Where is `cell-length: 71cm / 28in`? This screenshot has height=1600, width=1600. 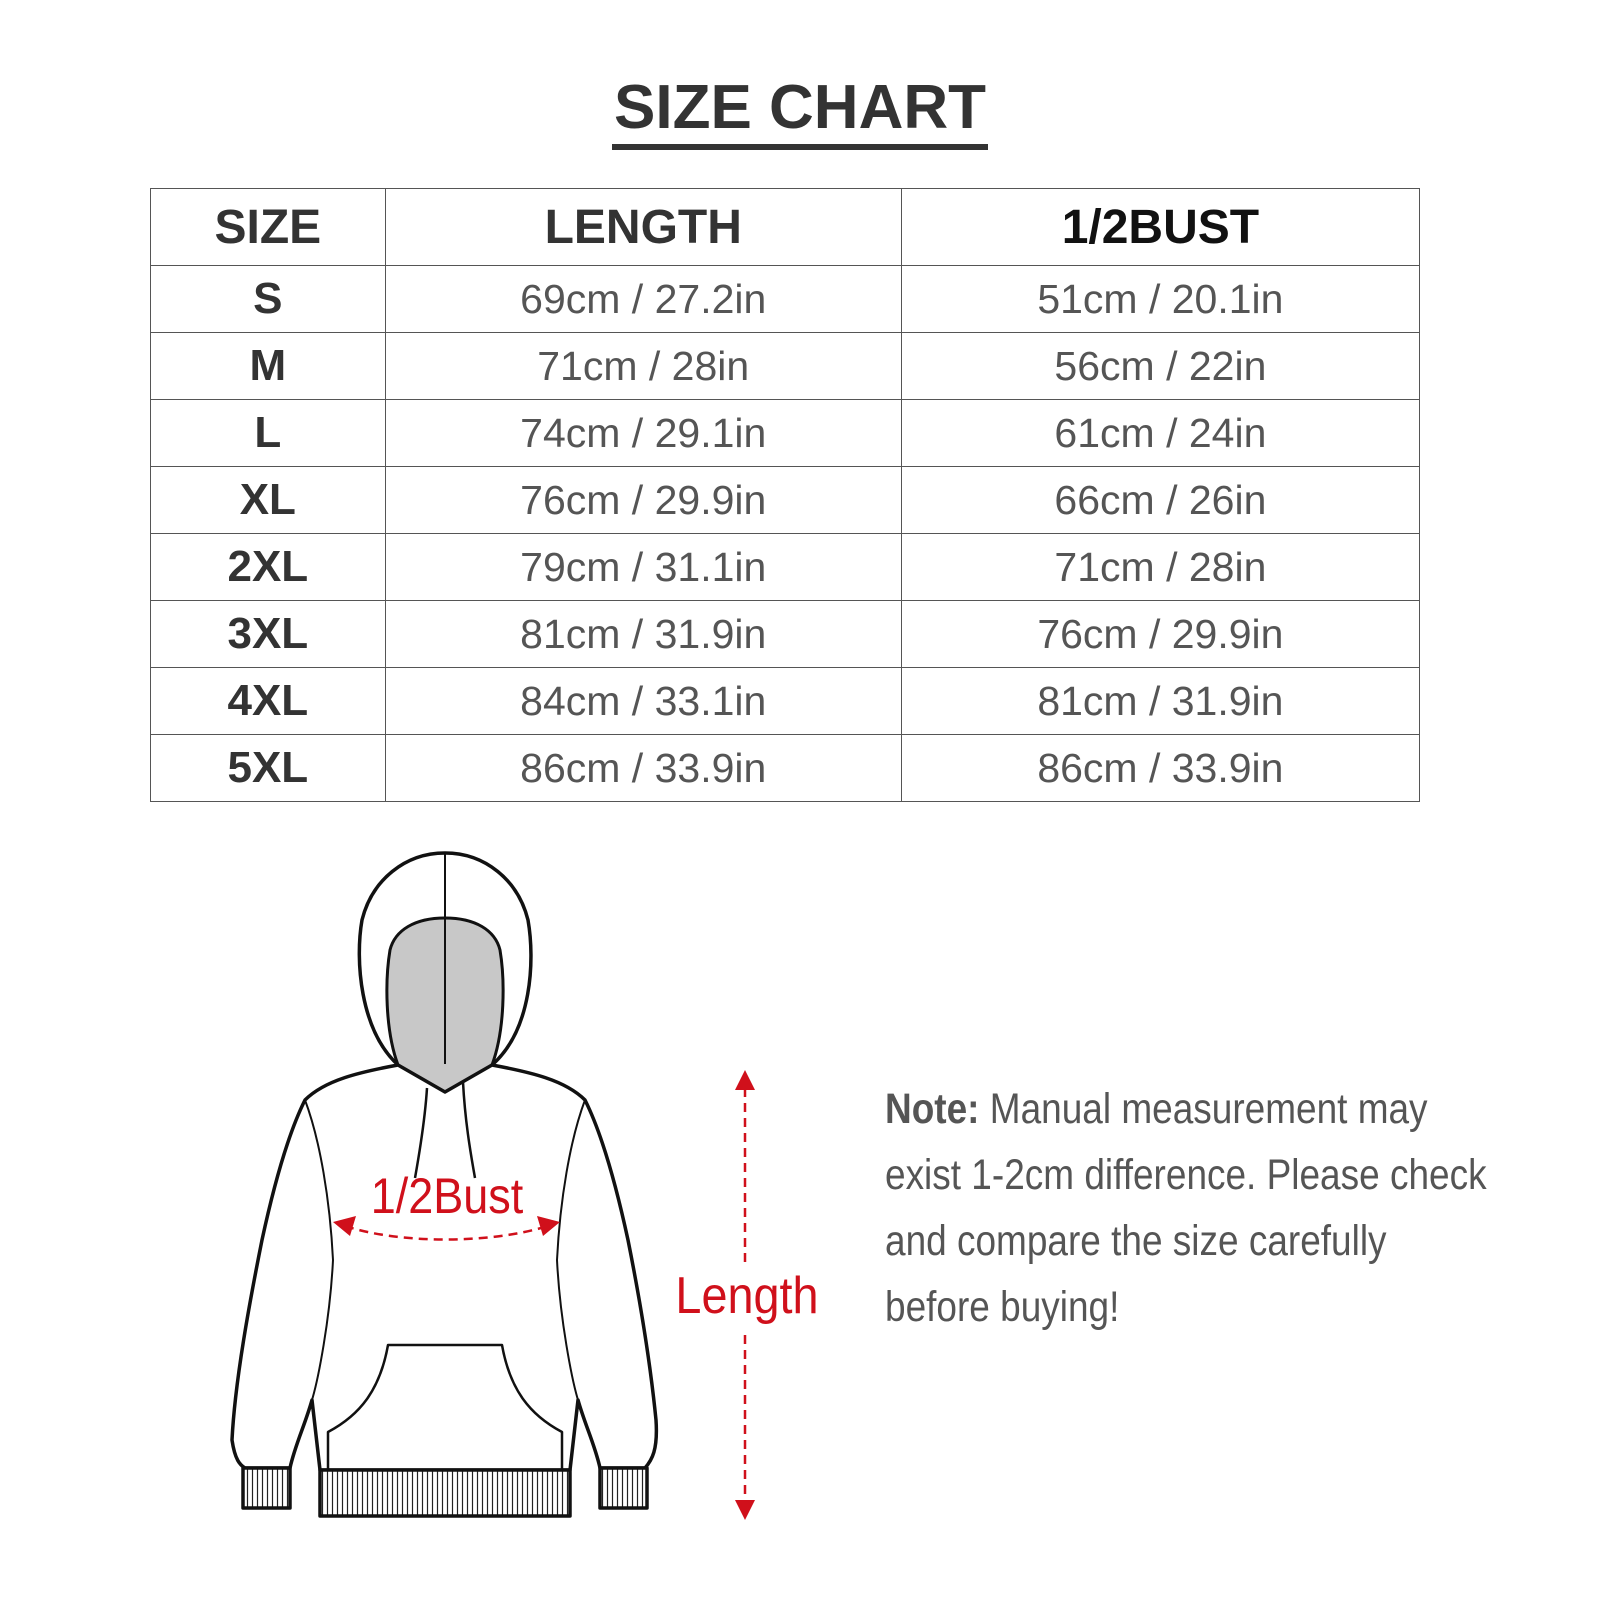
cell-length: 71cm / 28in is located at coordinates (643, 366).